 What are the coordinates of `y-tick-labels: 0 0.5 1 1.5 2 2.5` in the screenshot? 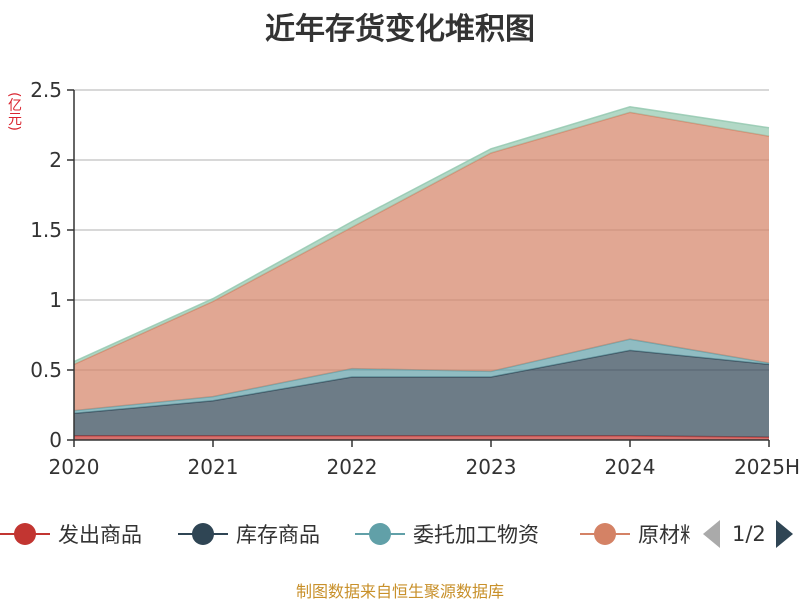 It's located at (46, 265).